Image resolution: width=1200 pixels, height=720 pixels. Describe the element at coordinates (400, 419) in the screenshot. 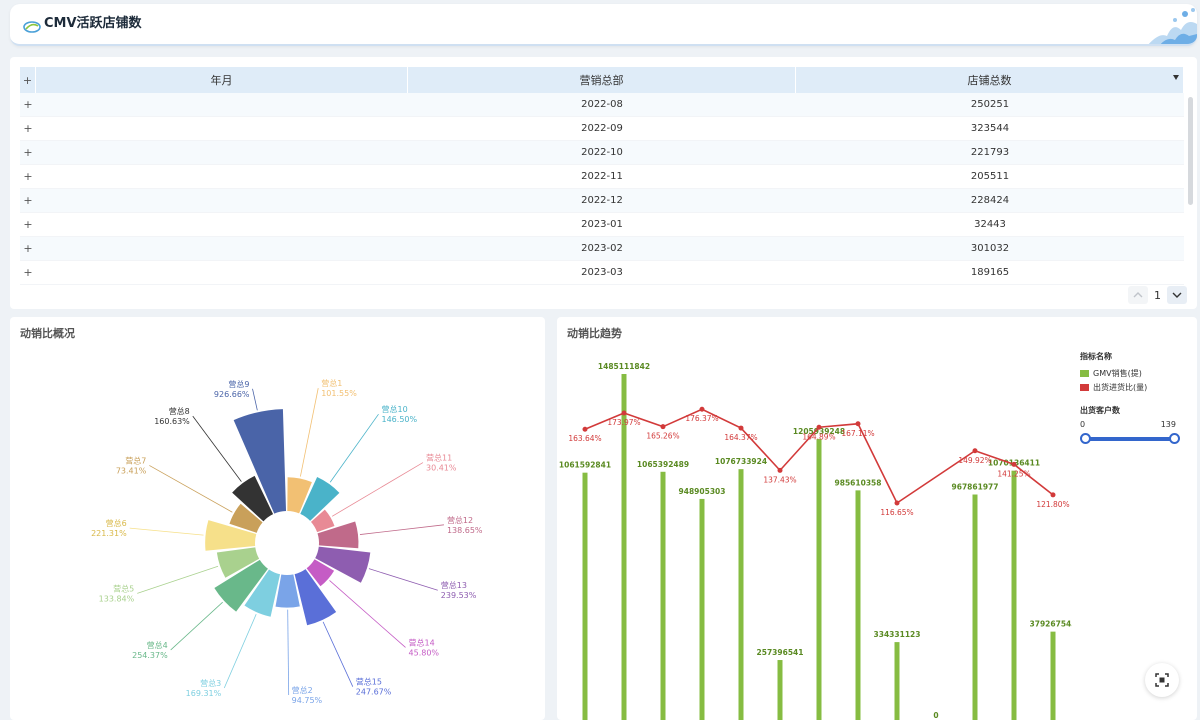

I see `rose-value-label: 146.50%` at that location.